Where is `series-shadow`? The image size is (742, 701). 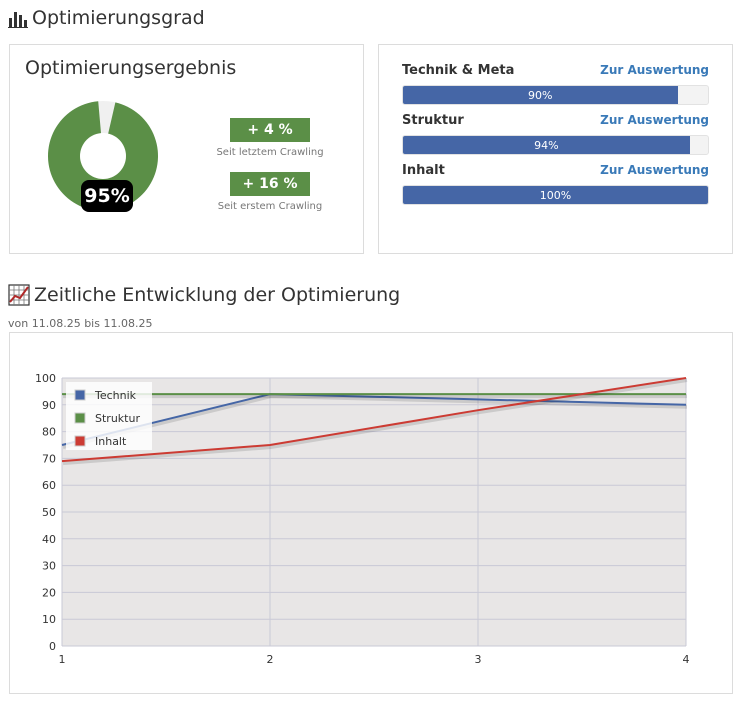
series-shadow is located at coordinates (375, 422).